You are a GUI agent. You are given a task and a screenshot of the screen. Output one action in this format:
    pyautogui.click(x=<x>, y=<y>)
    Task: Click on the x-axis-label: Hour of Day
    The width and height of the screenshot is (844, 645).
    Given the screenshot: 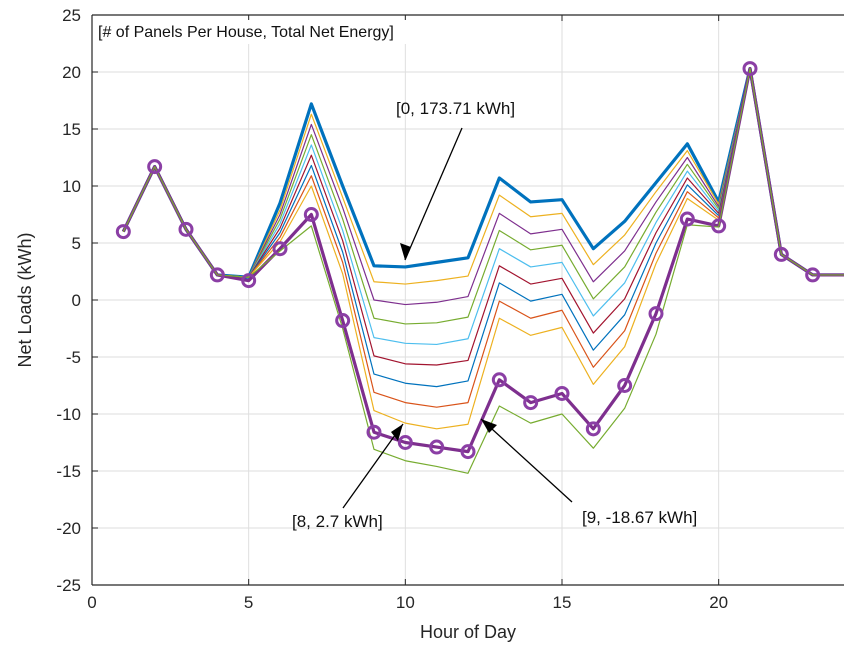 What is the action you would take?
    pyautogui.click(x=468, y=632)
    